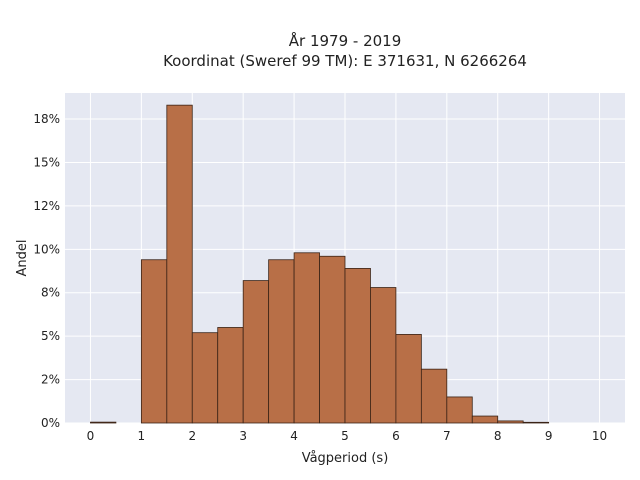  Describe the element at coordinates (50, 380) in the screenshot. I see `y-tick-label: 2%` at that location.